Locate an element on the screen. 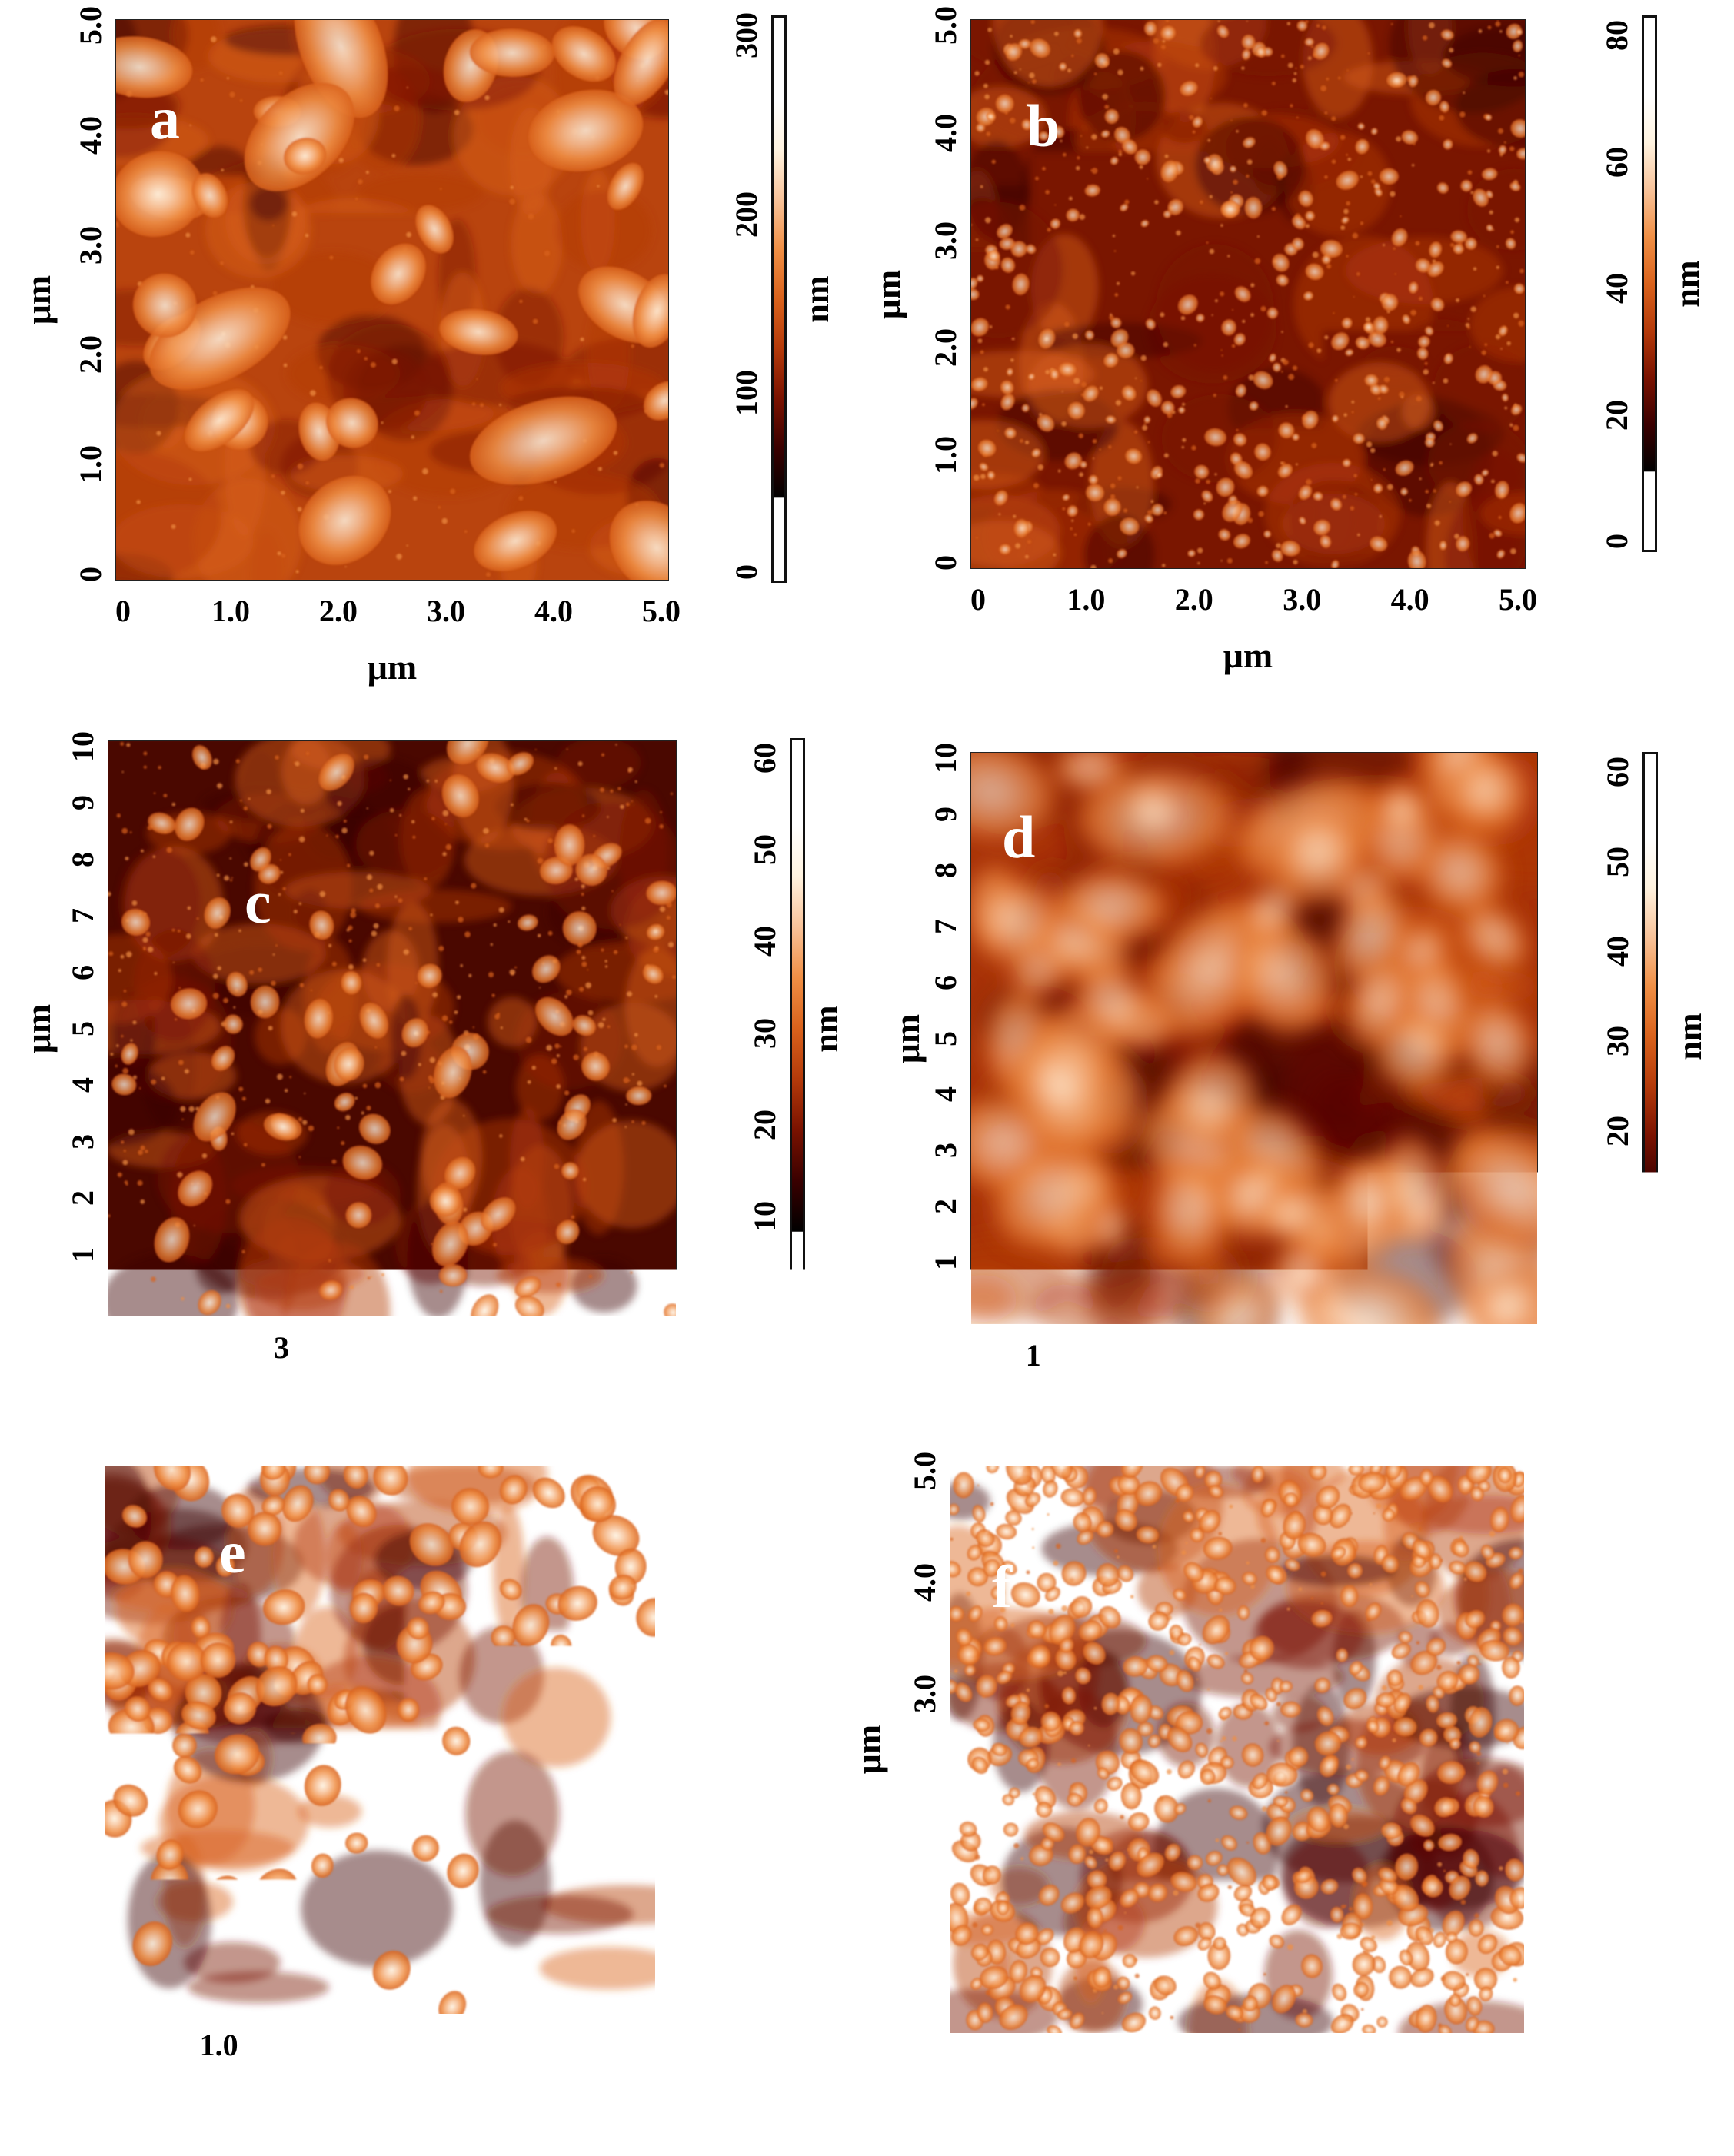 This screenshot has width=1734, height=2156. panel-letter-d: d is located at coordinates (1018, 837).